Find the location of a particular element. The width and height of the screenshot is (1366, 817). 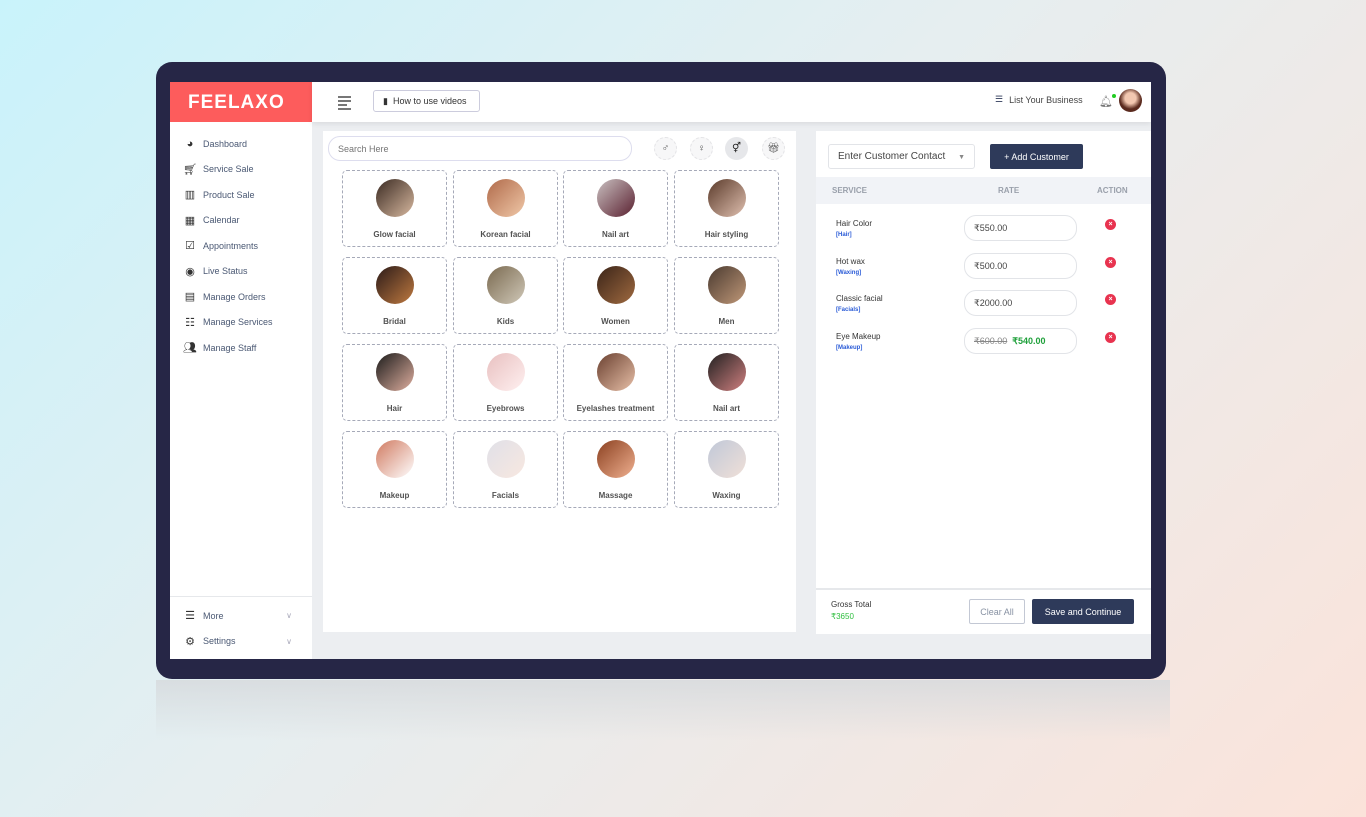

service-name: Classic facial is located at coordinates (859, 298).